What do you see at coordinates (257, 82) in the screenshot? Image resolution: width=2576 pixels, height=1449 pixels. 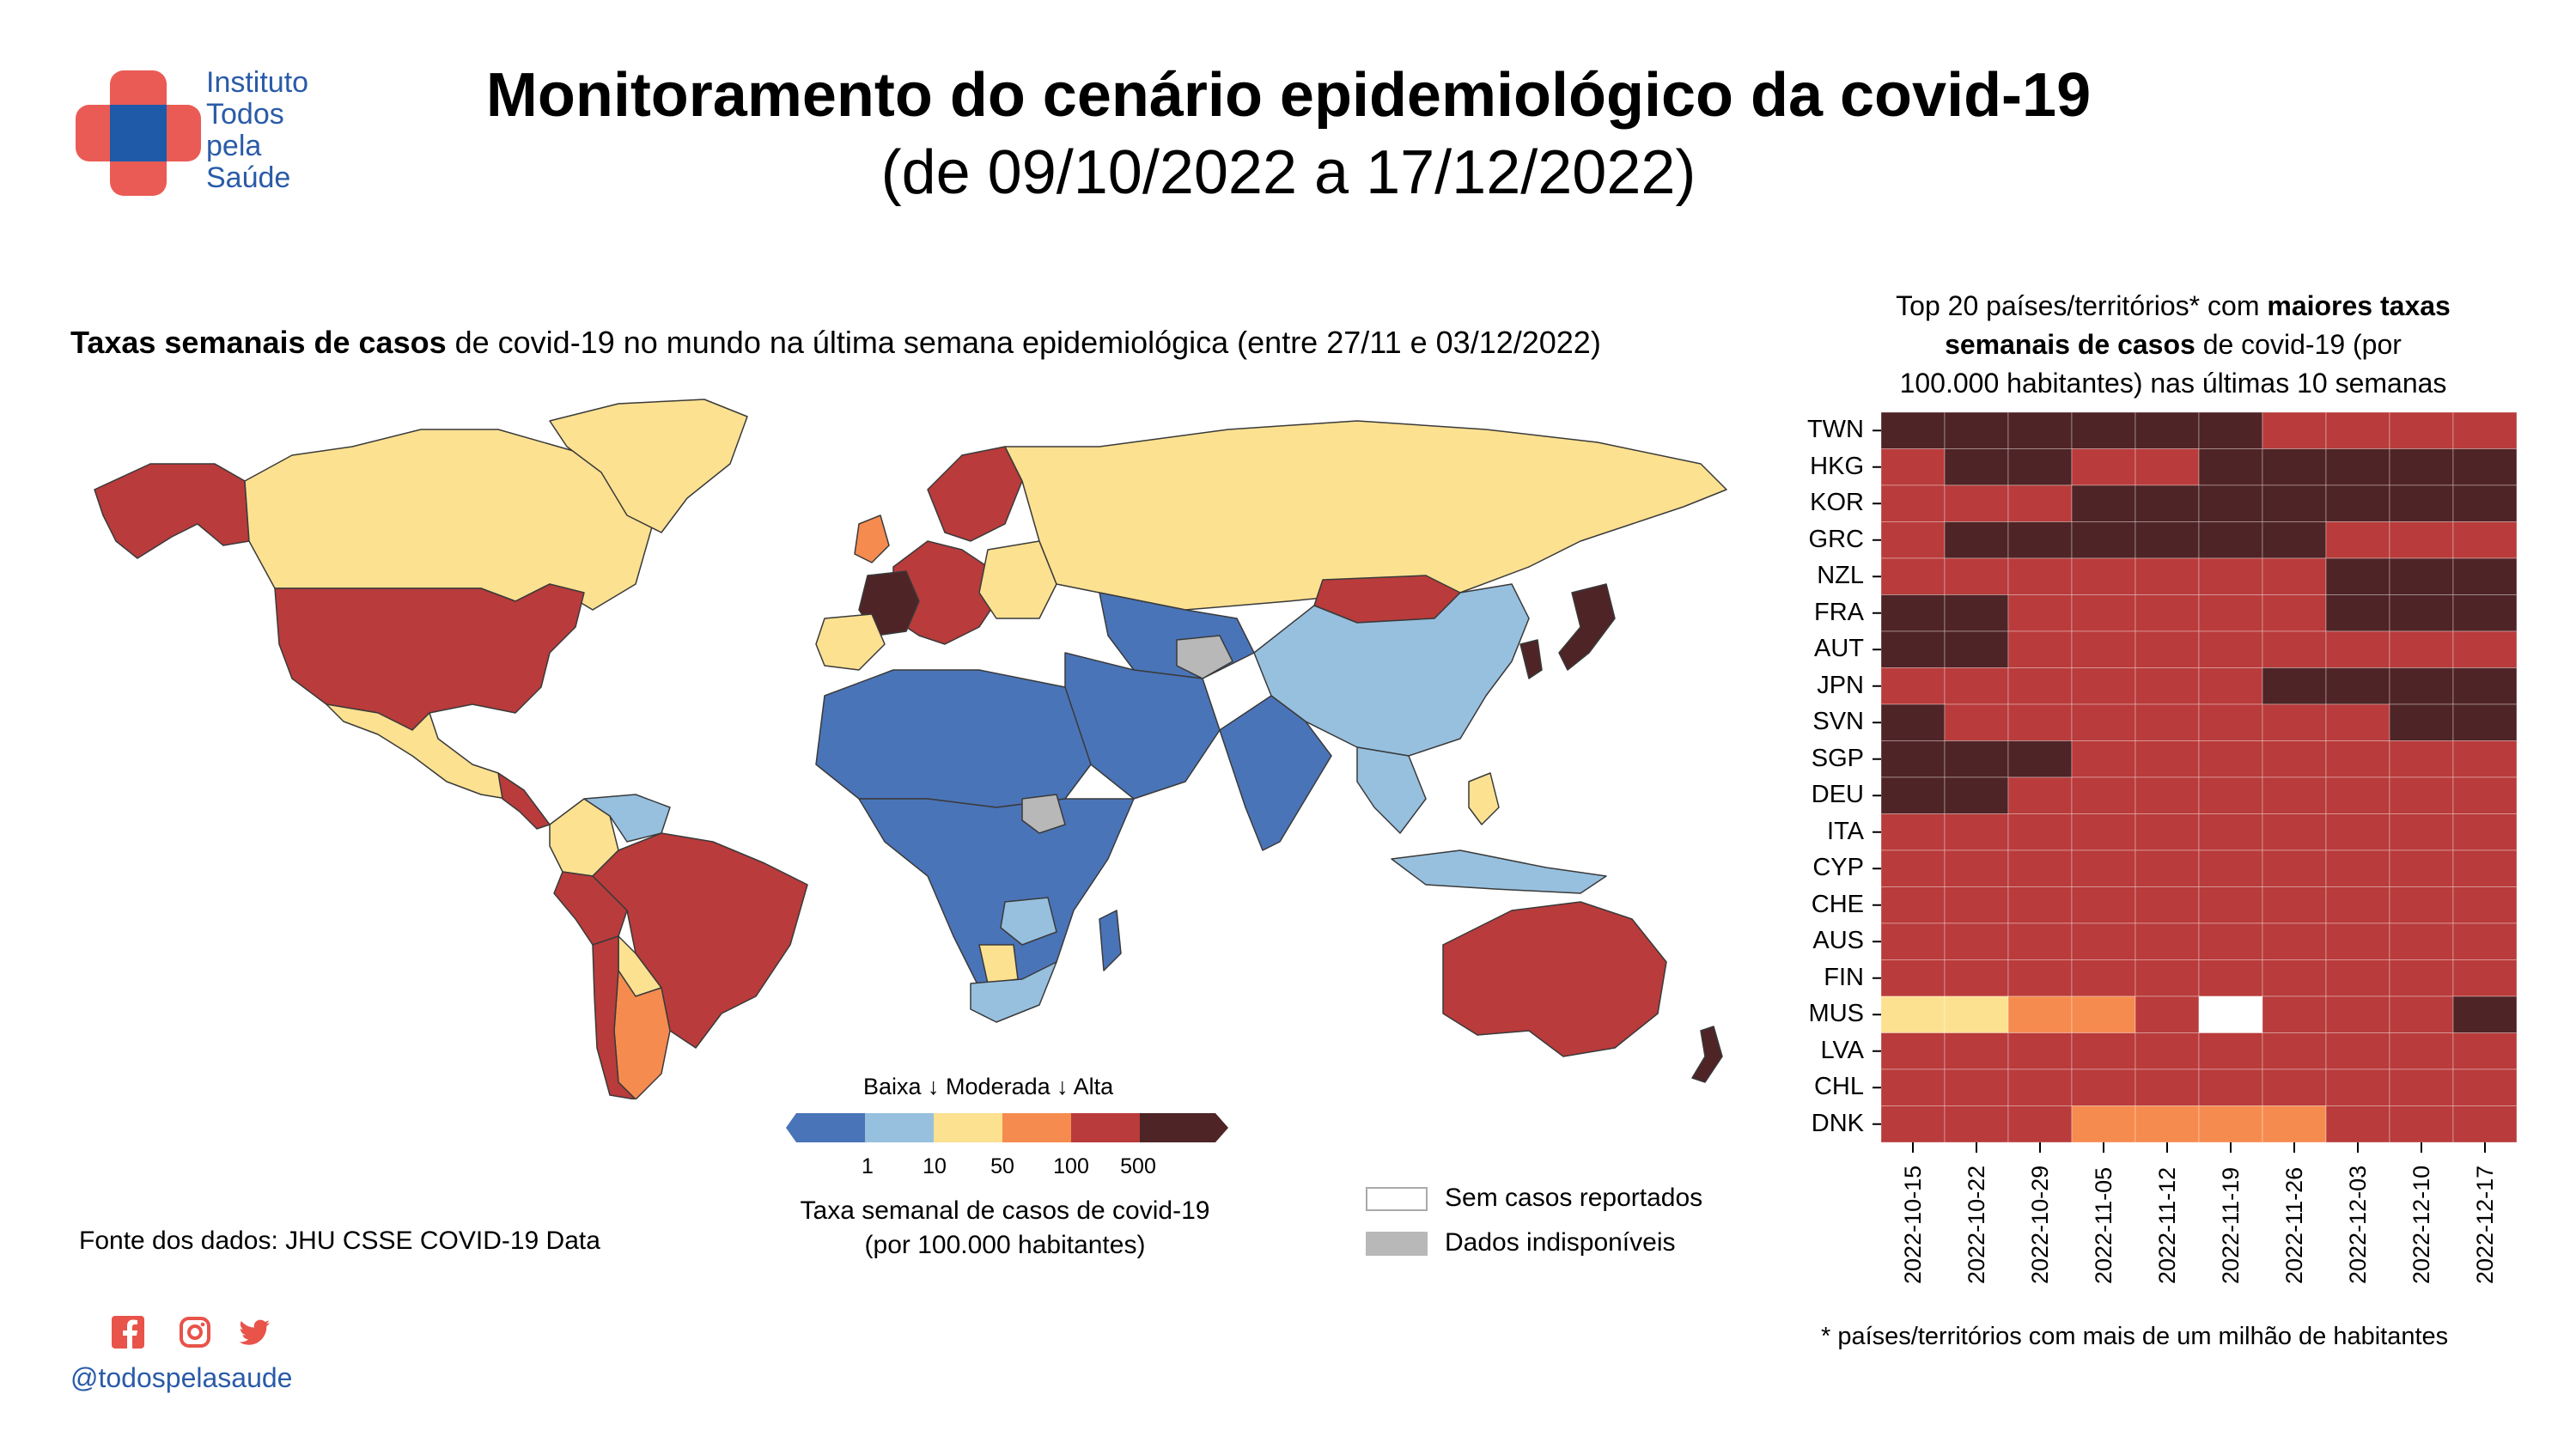 I see `logo-line: Instituto` at bounding box center [257, 82].